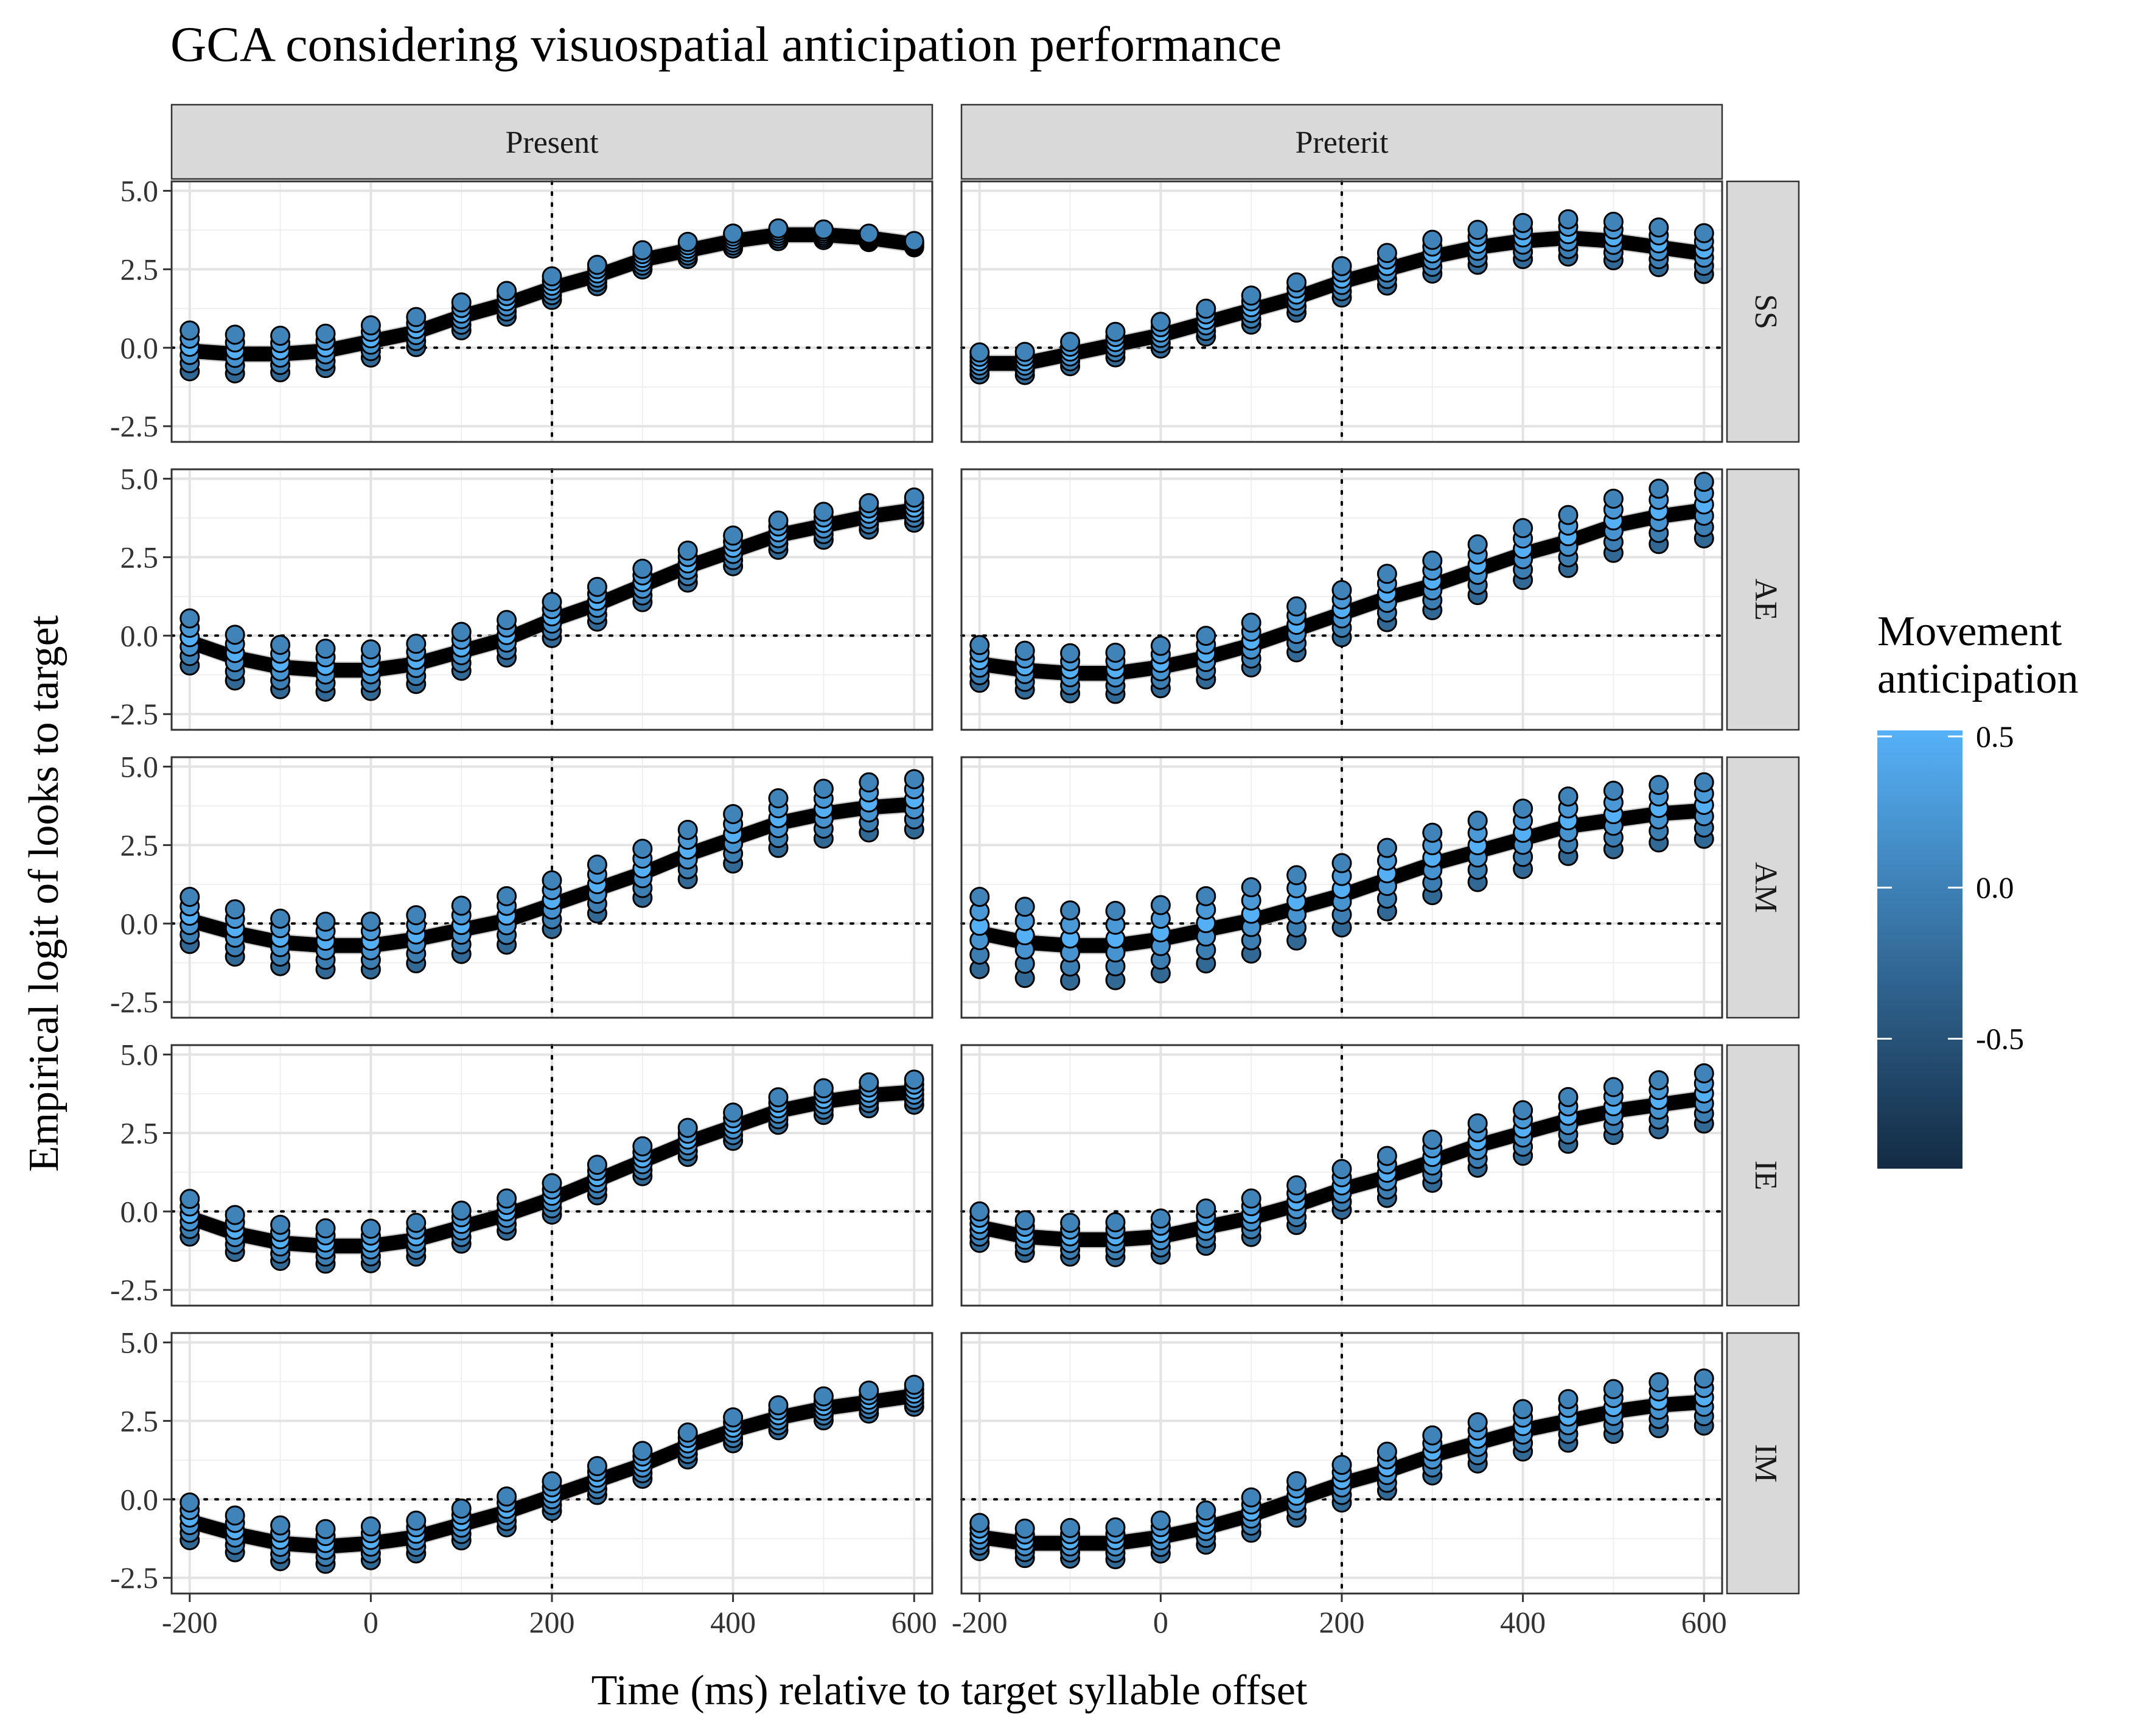 The image size is (2156, 1725). What do you see at coordinates (1160, 1622) in the screenshot?
I see `x-tick-label: 0` at bounding box center [1160, 1622].